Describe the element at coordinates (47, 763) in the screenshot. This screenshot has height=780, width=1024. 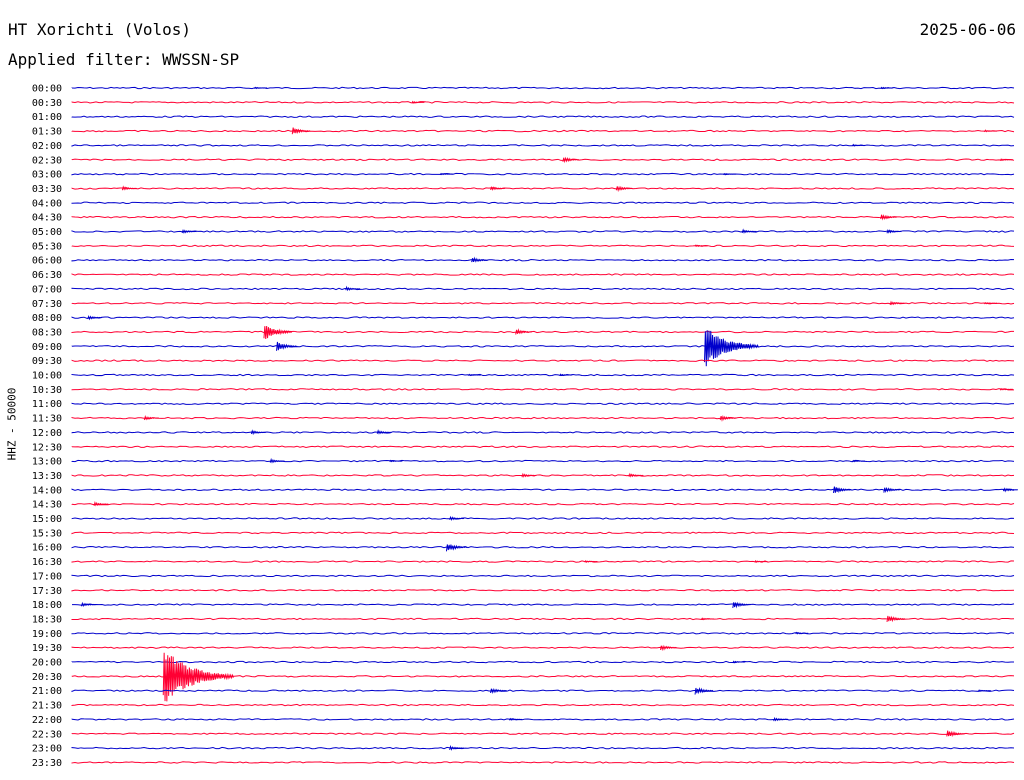
I see `row-time-label: 23:30` at that location.